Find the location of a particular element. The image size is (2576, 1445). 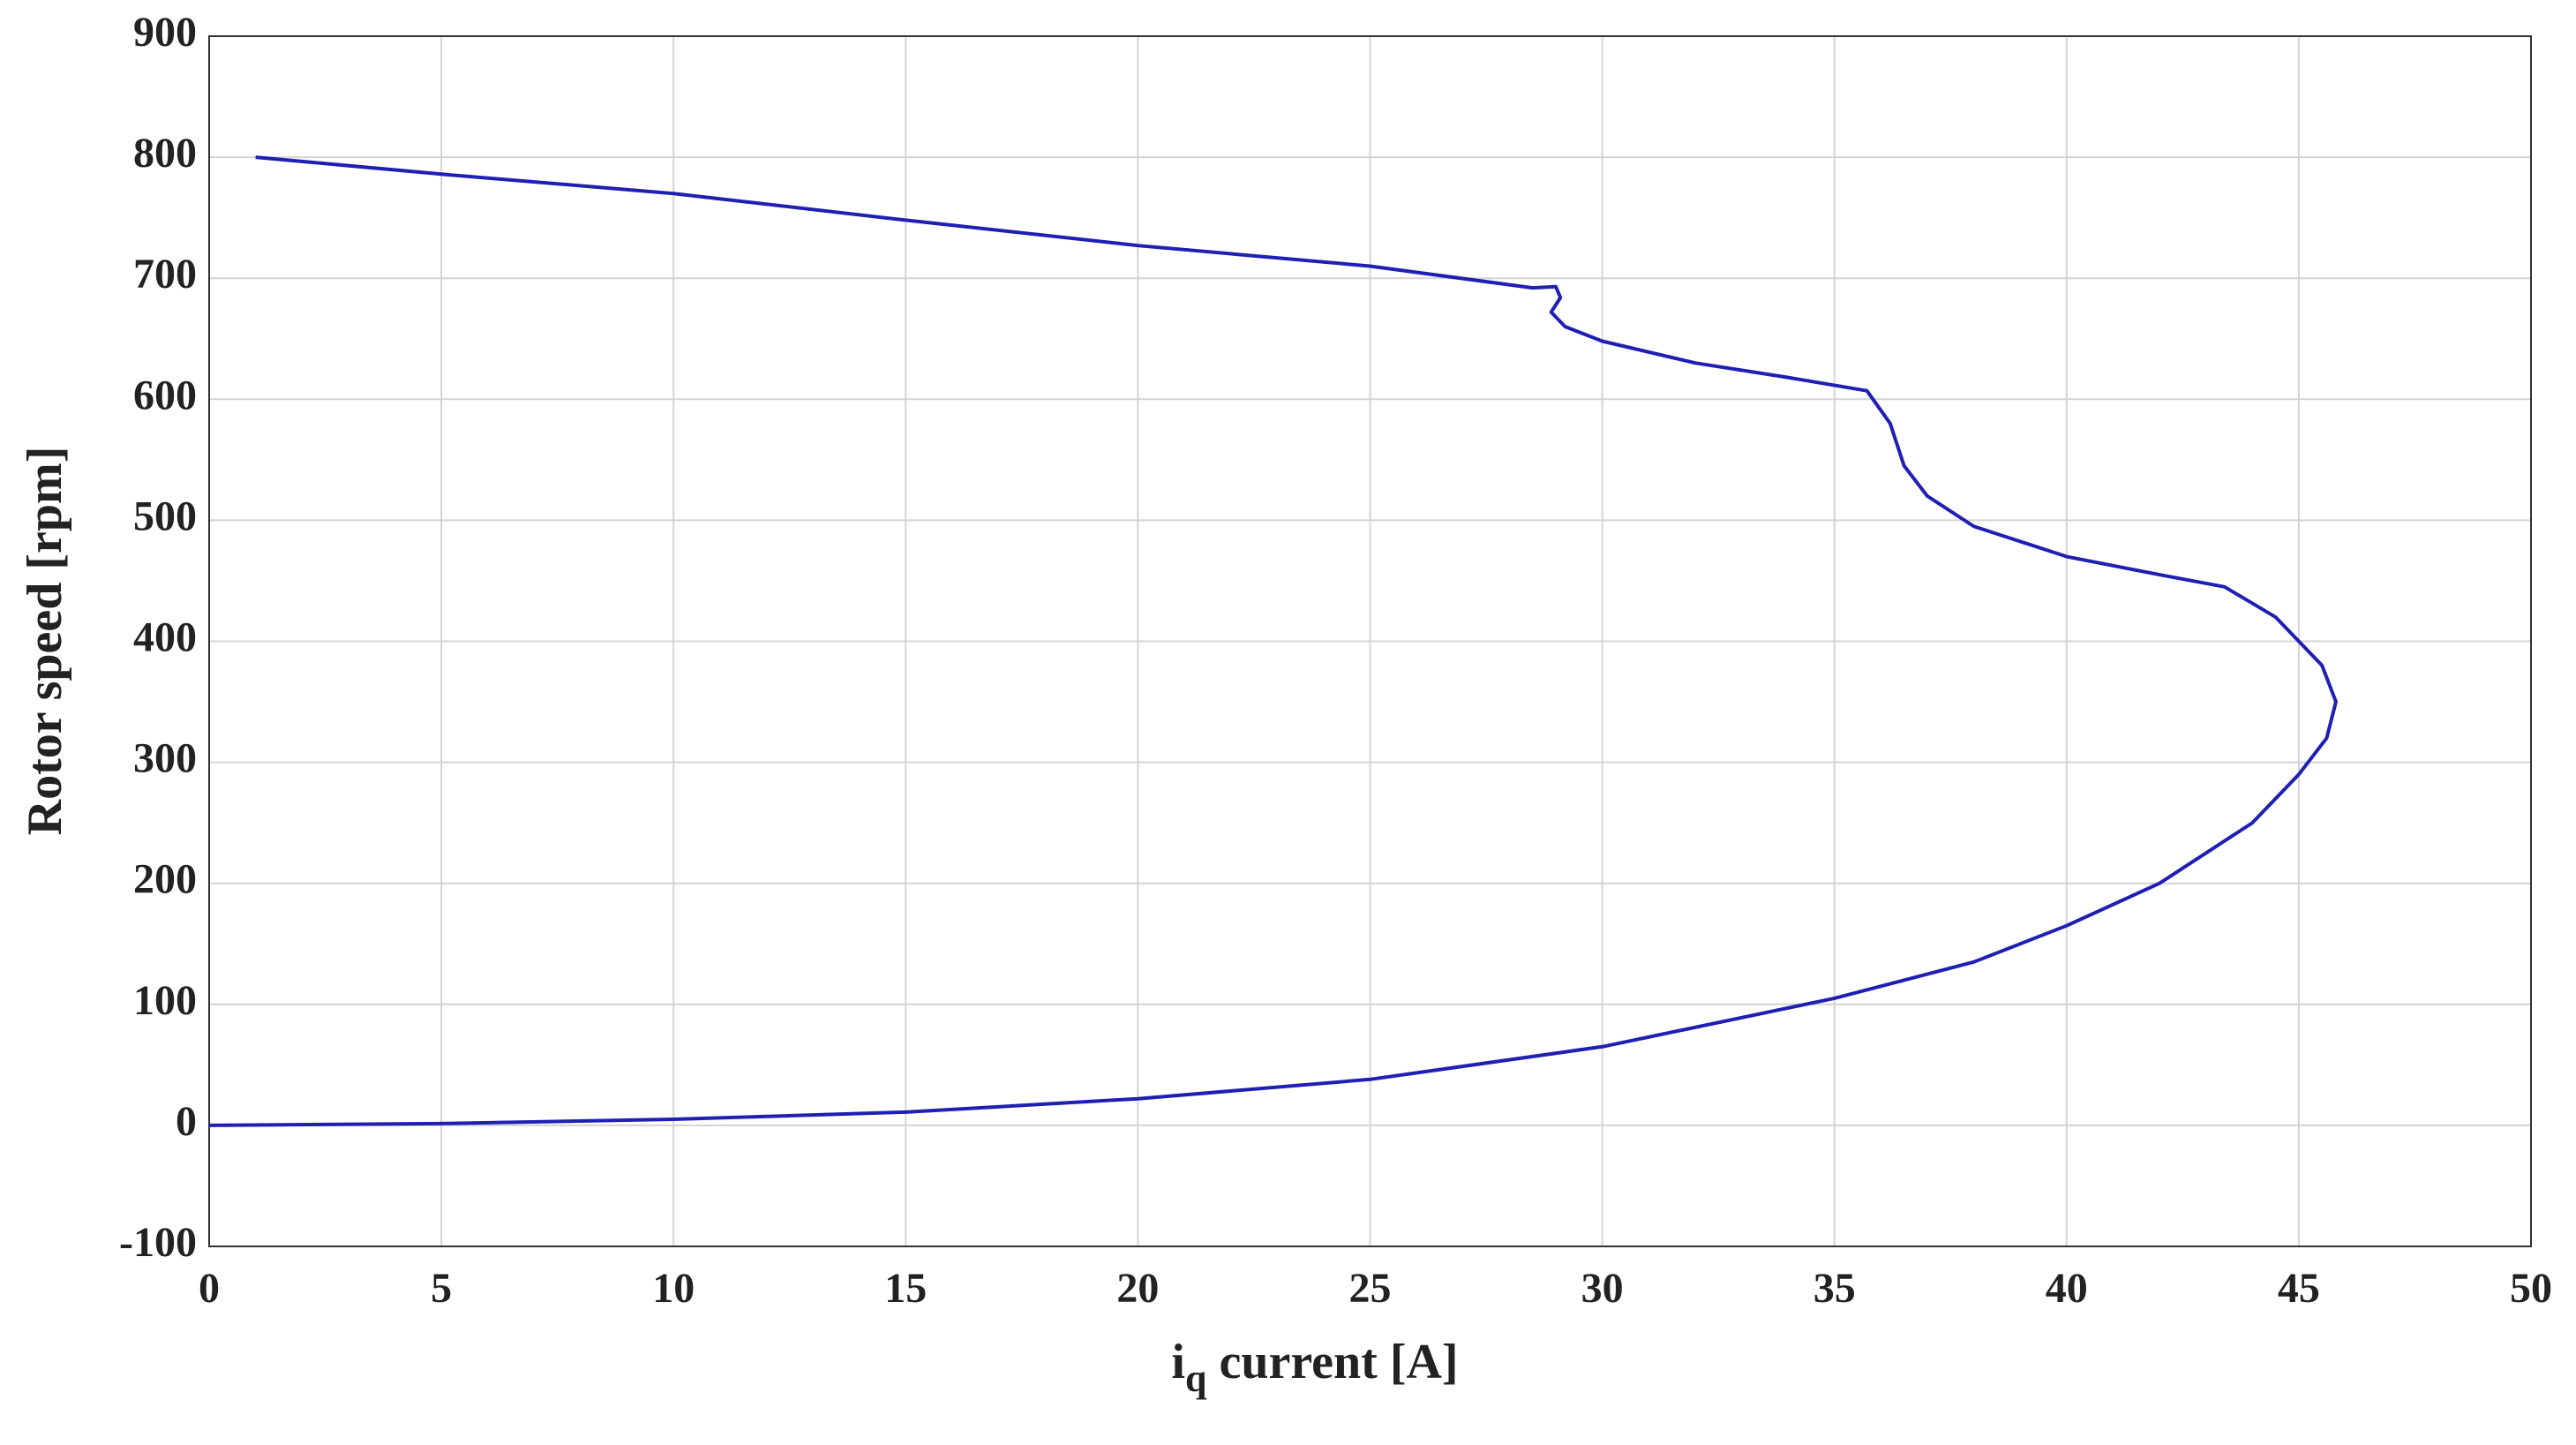

y-tick-label: 100 is located at coordinates (165, 1001).